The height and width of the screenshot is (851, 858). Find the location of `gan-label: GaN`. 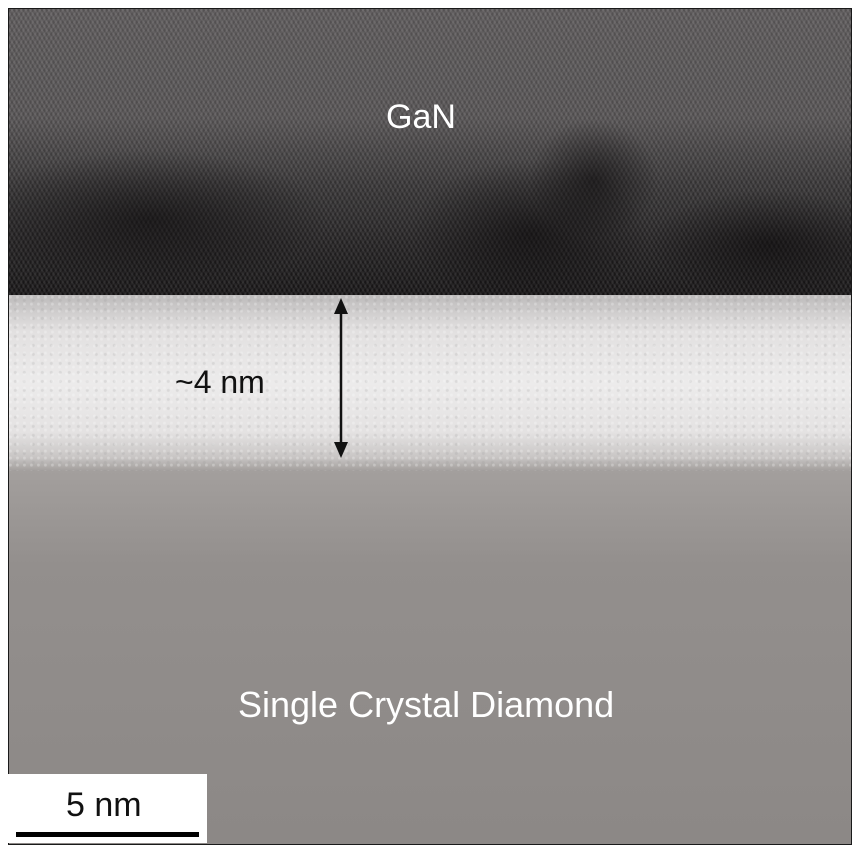

gan-label: GaN is located at coordinates (421, 117).